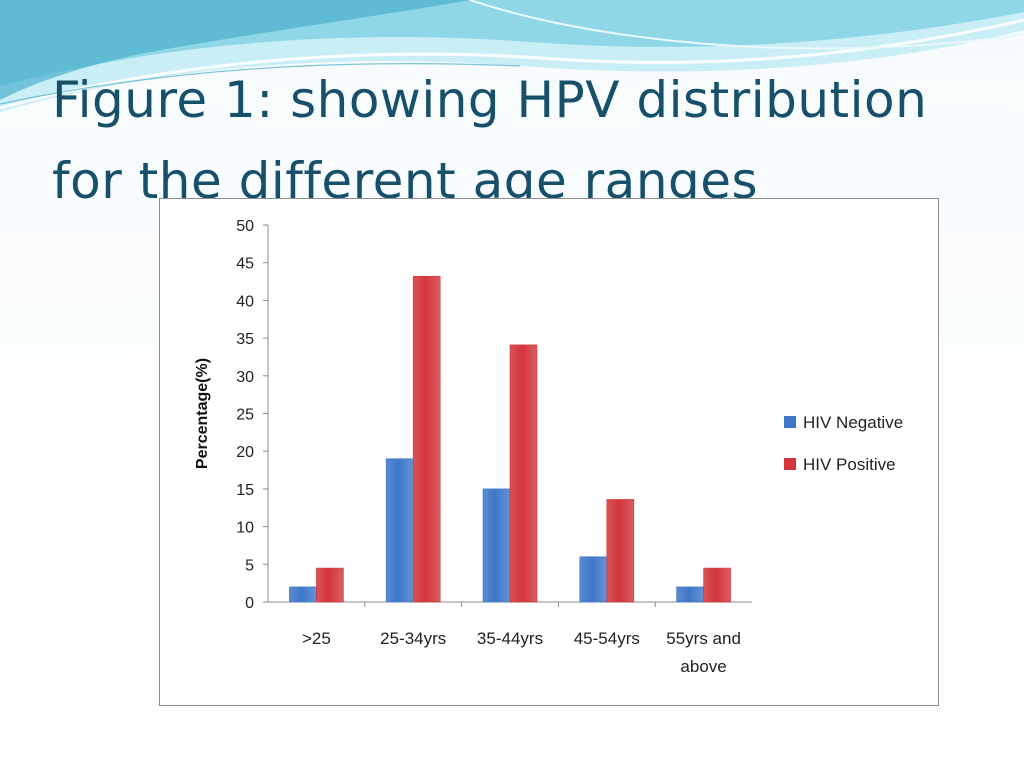 Image resolution: width=1024 pixels, height=768 pixels. What do you see at coordinates (510, 638) in the screenshot?
I see `x-category-label: 35-44yrs` at bounding box center [510, 638].